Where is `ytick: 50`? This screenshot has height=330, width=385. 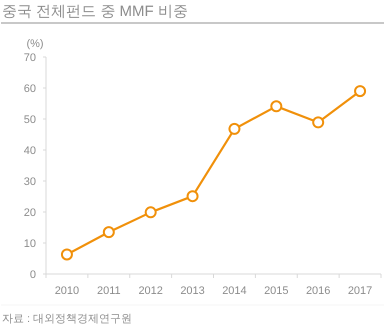 ytick: 50 is located at coordinates (30, 120).